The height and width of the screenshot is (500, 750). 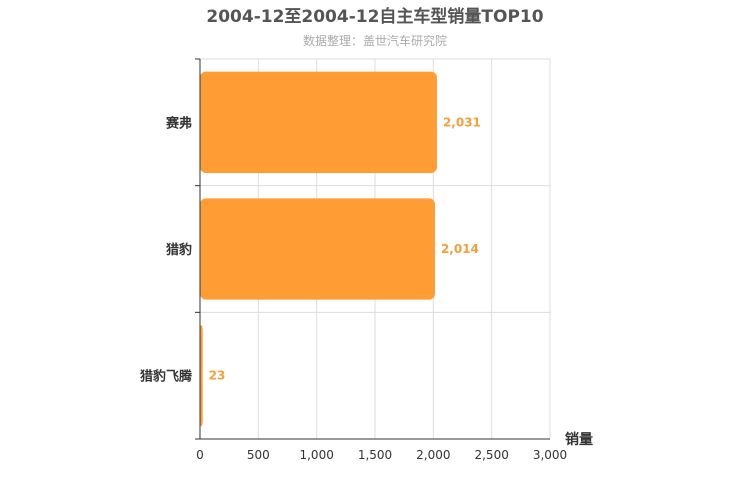 I want to click on chart-subtitle: 数据整理：盖世汽车研究院, so click(x=375, y=40).